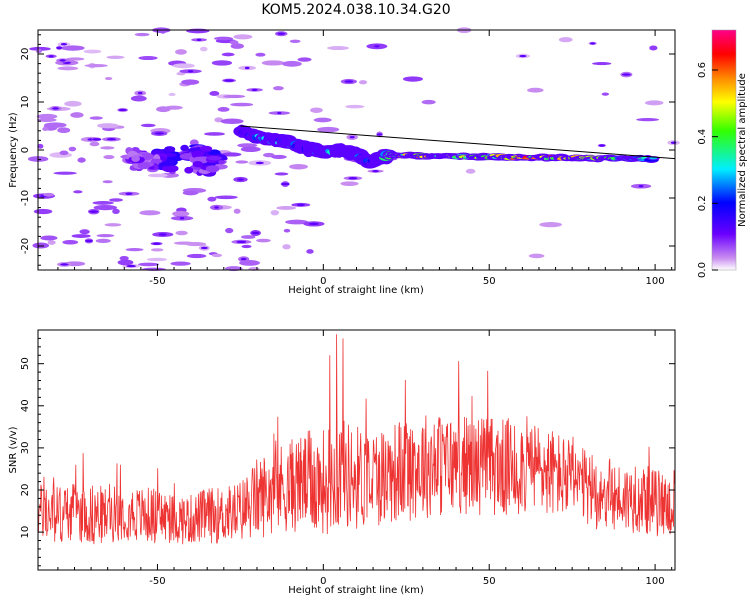  Describe the element at coordinates (25, 363) in the screenshot. I see `y-tick-label: 50` at that location.